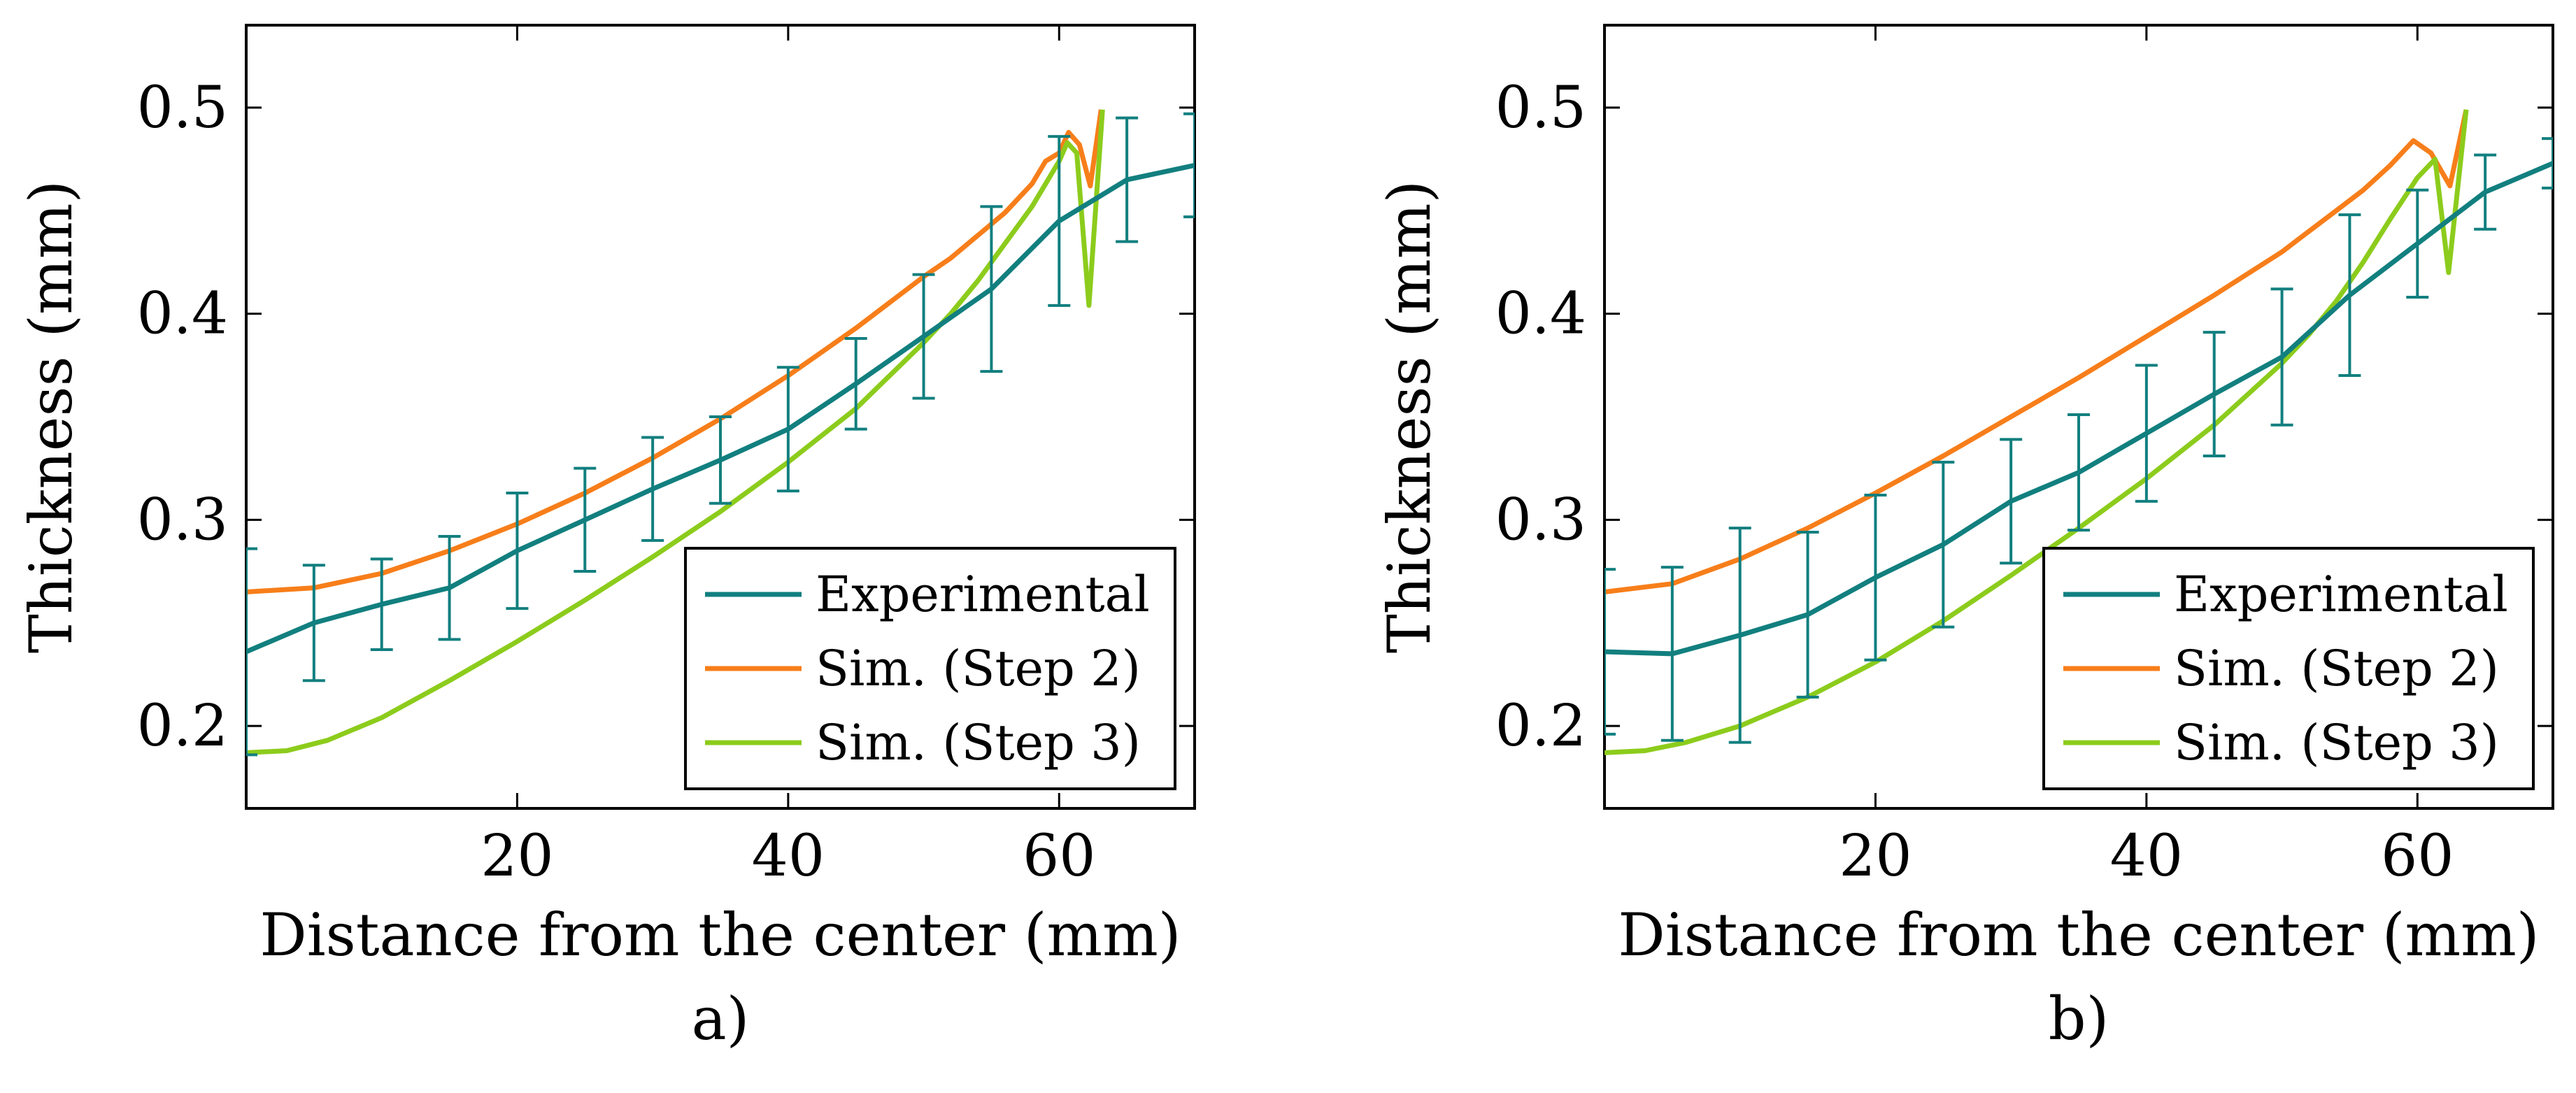 This screenshot has width=2576, height=1093. Describe the element at coordinates (721, 1019) in the screenshot. I see `panel-label: a)` at that location.